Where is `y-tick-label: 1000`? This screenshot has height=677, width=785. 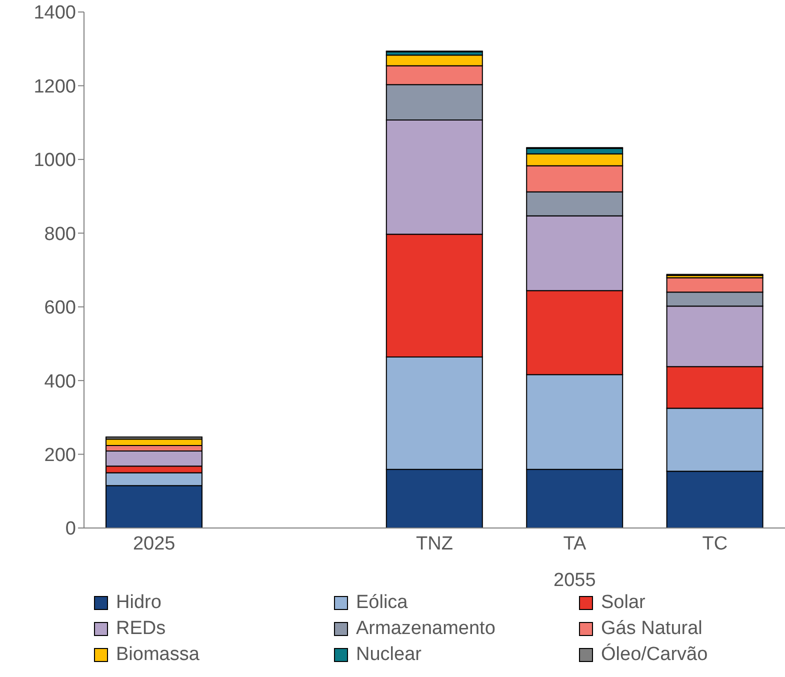 y-tick-label: 1000 is located at coordinates (55, 161).